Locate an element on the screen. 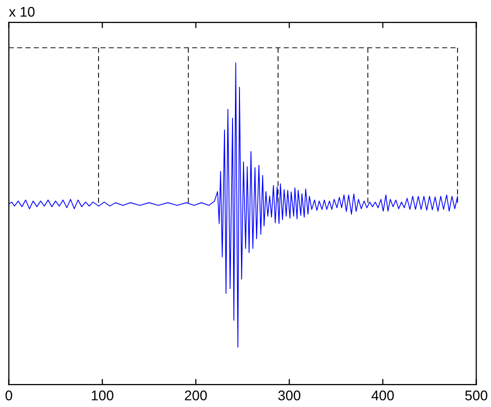 Image resolution: width=491 pixels, height=407 pixels. x-tick-label: 500 is located at coordinates (476, 395).